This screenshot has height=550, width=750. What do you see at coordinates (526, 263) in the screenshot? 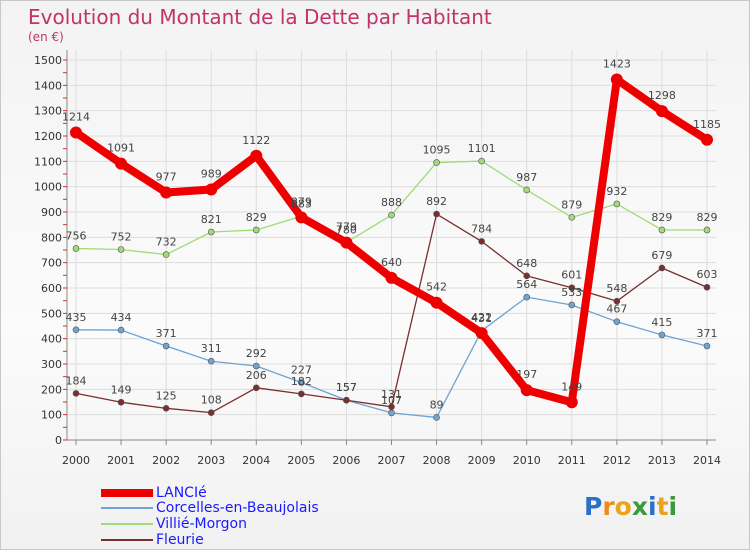
I see `data-label: 648` at bounding box center [526, 263].